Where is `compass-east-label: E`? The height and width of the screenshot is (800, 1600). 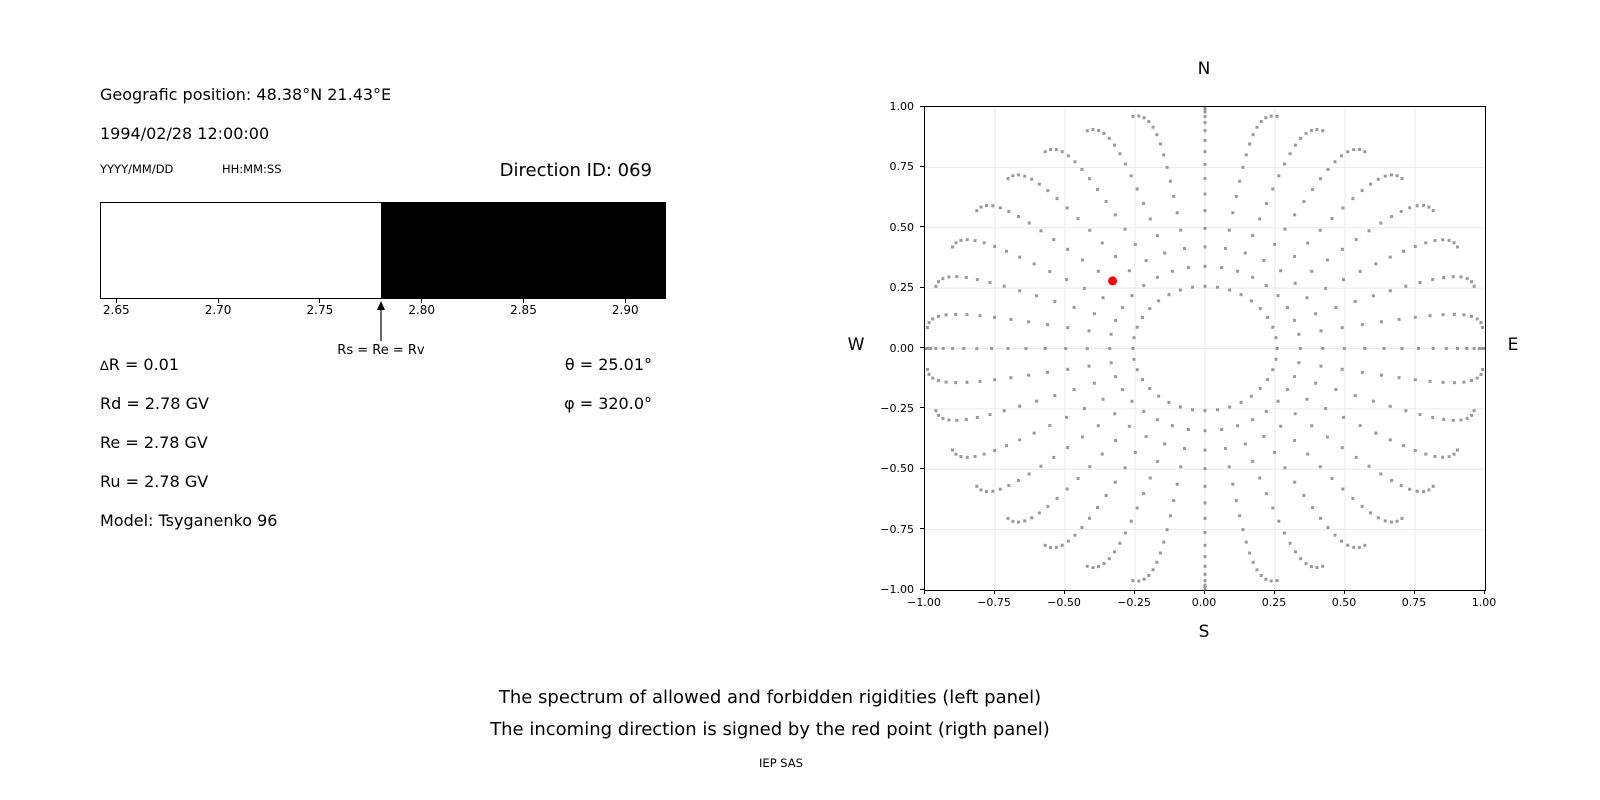 compass-east-label: E is located at coordinates (1513, 345).